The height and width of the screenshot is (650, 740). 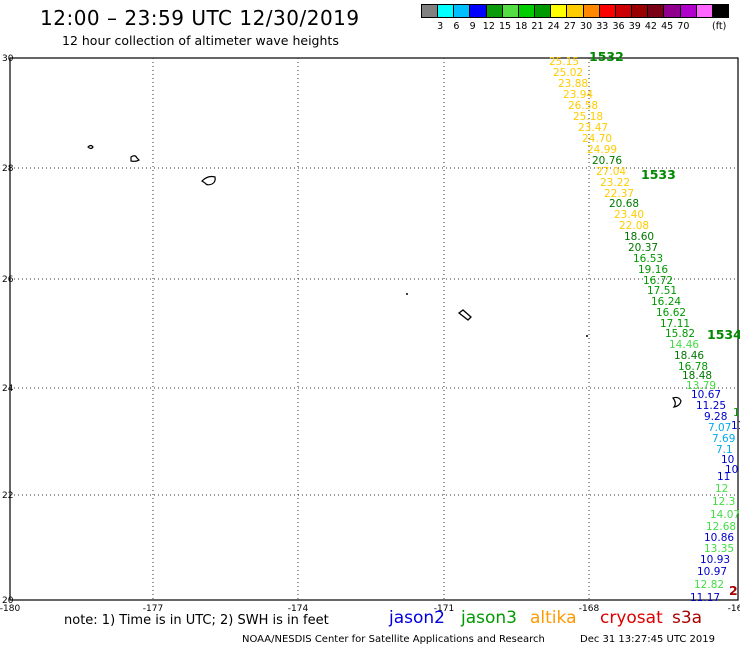 I want to click on latitude-tick-label: 20, so click(x=8, y=601).